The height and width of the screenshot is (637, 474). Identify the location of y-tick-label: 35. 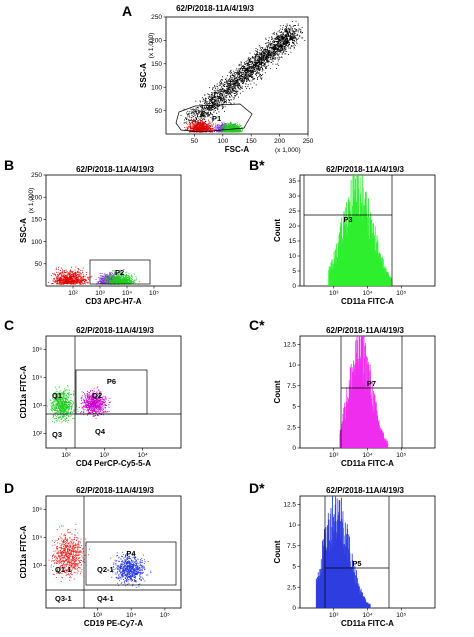
(293, 181).